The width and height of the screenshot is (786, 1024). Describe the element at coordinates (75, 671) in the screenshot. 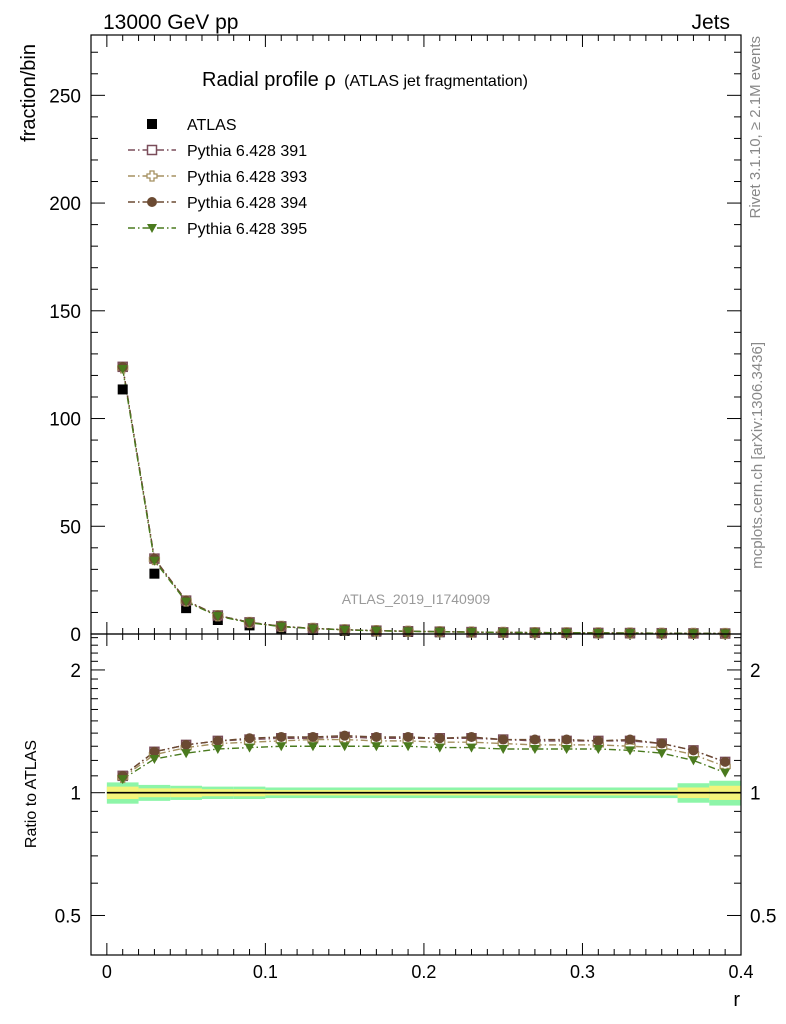

I see `ratio-y-tick-label: 2` at that location.